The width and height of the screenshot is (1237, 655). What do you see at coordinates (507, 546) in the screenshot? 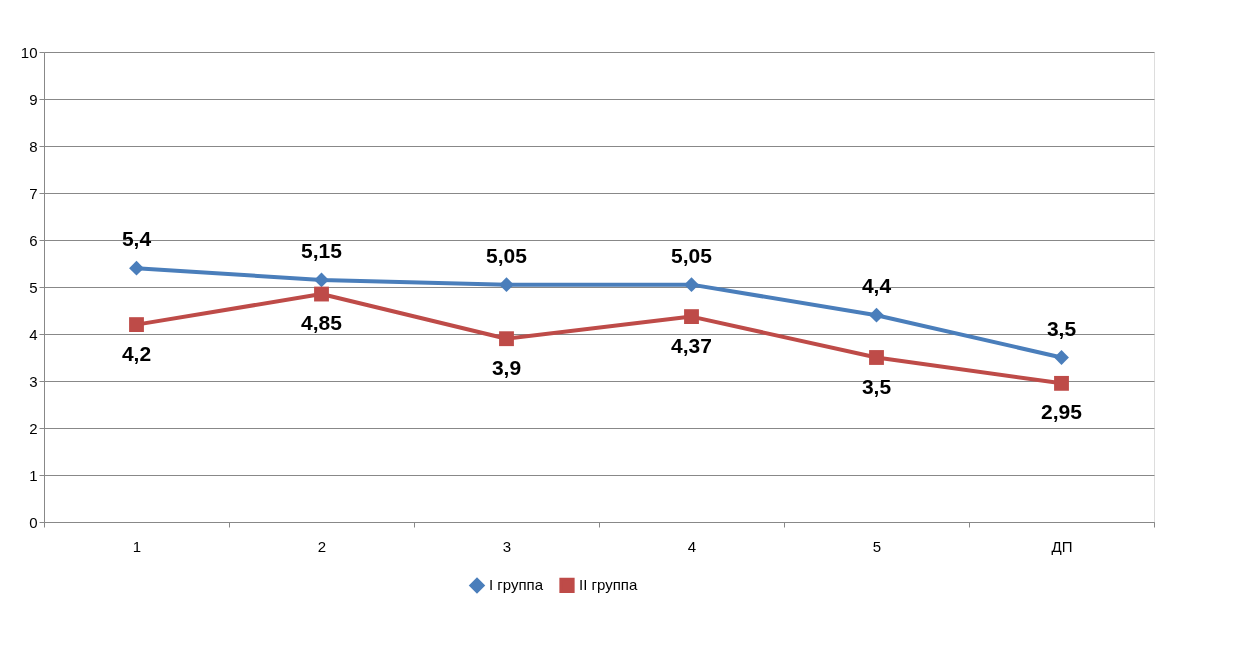
I see `x-tick-label: 3` at bounding box center [507, 546].